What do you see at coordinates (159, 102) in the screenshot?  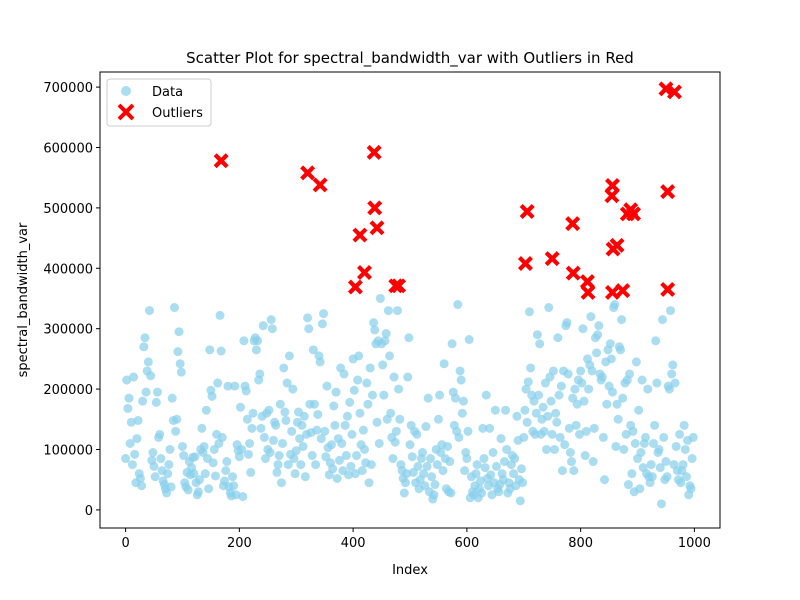 I see `legend-box` at bounding box center [159, 102].